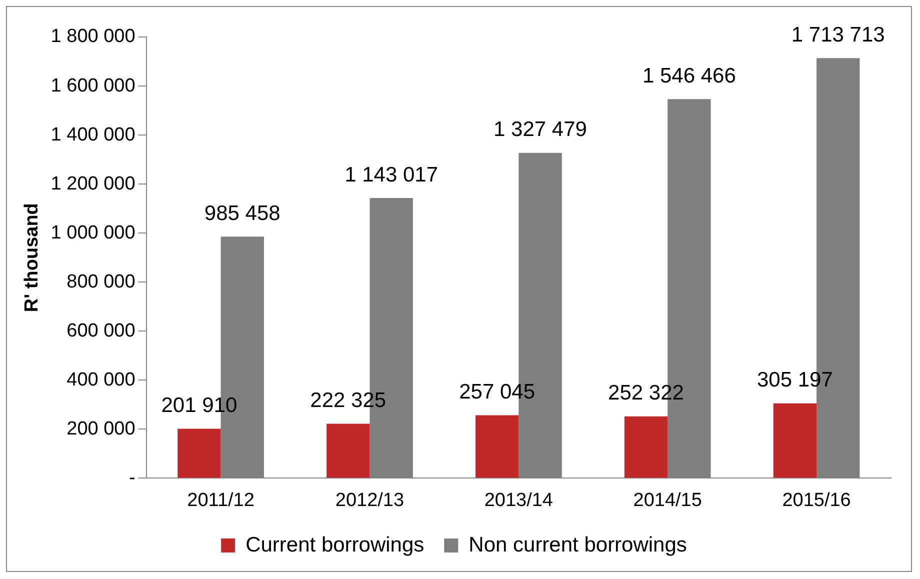  Describe the element at coordinates (667, 500) in the screenshot. I see `x-tick-label: 2014/15` at that location.